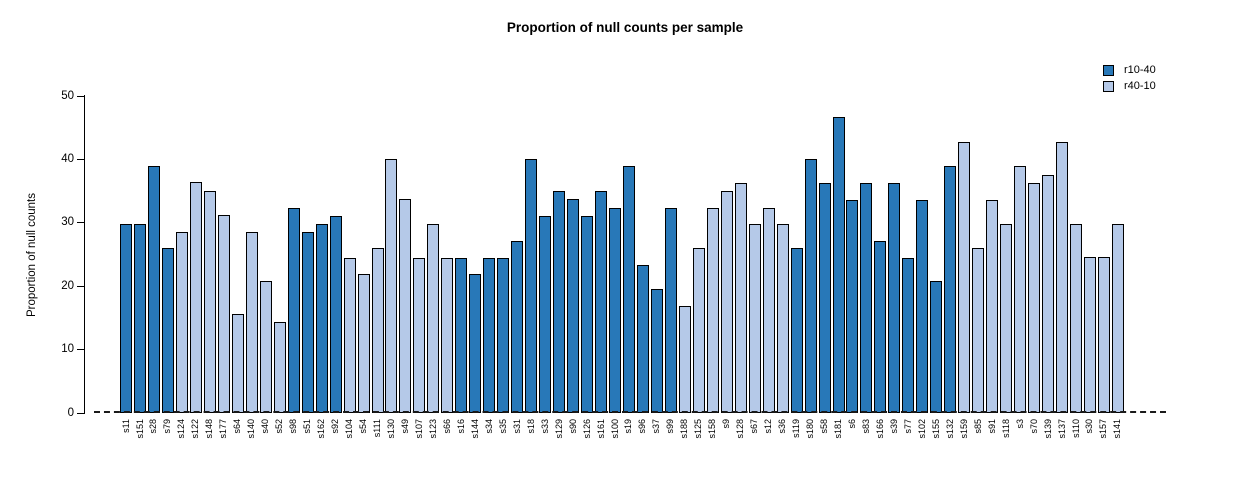 The width and height of the screenshot is (1238, 500). What do you see at coordinates (251, 322) in the screenshot?
I see `bar-s140` at bounding box center [251, 322].